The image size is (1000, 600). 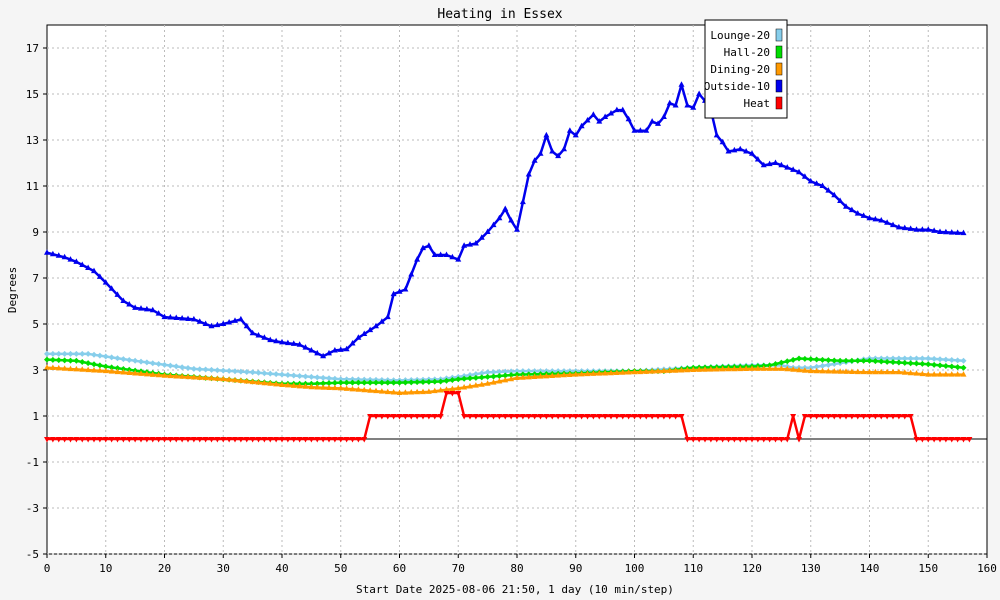 I want to click on x-tick-label: 120, so click(x=752, y=568).